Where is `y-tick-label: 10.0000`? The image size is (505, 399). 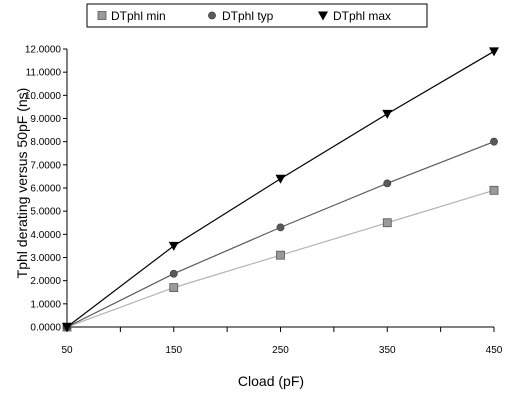
y-tick-label: 10.0000 is located at coordinates (43, 96).